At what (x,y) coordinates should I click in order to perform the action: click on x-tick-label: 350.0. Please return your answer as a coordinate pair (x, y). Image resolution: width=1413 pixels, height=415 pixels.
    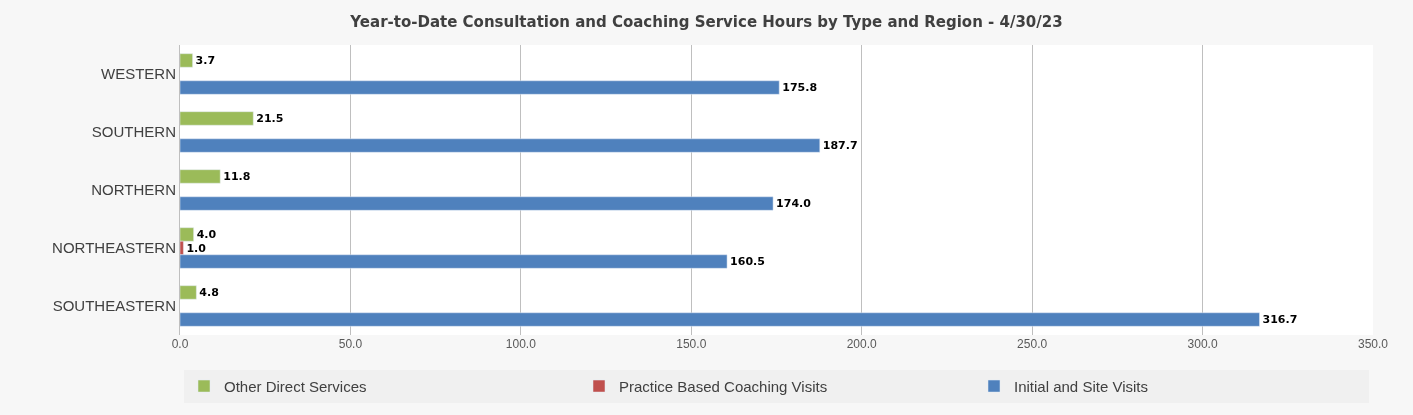
    Looking at the image, I should click on (1373, 344).